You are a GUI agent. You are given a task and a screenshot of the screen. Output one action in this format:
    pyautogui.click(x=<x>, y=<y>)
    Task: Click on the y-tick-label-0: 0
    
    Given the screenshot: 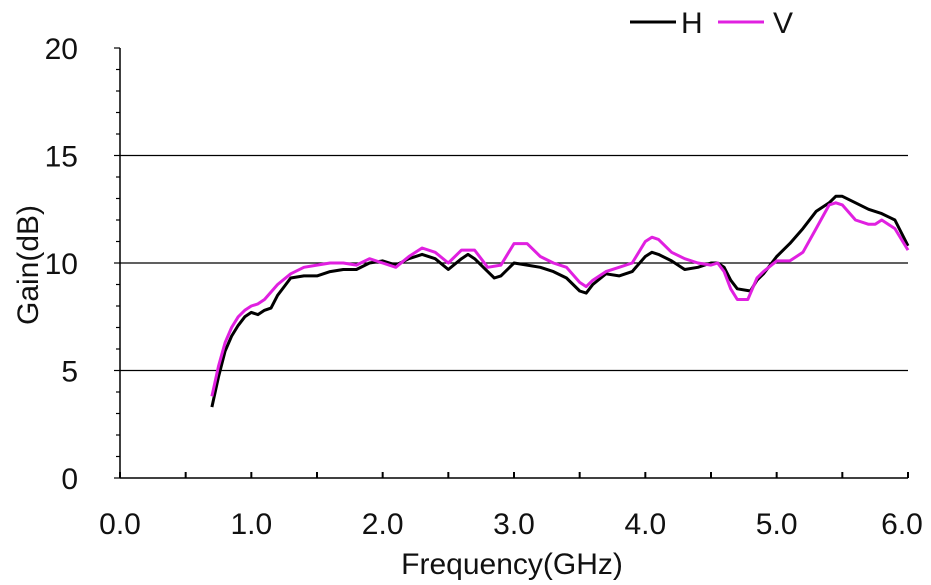 What is the action you would take?
    pyautogui.click(x=69, y=479)
    